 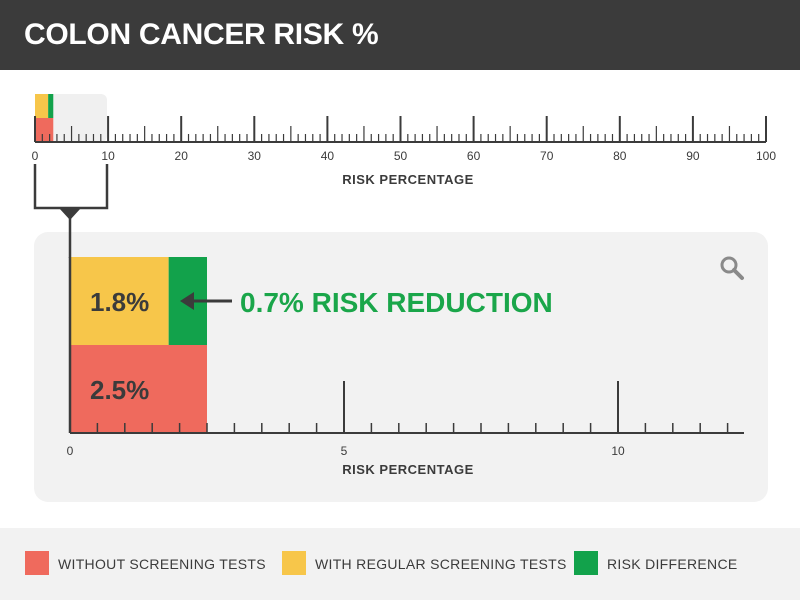 What do you see at coordinates (474, 156) in the screenshot?
I see `x-tick-label: 60` at bounding box center [474, 156].